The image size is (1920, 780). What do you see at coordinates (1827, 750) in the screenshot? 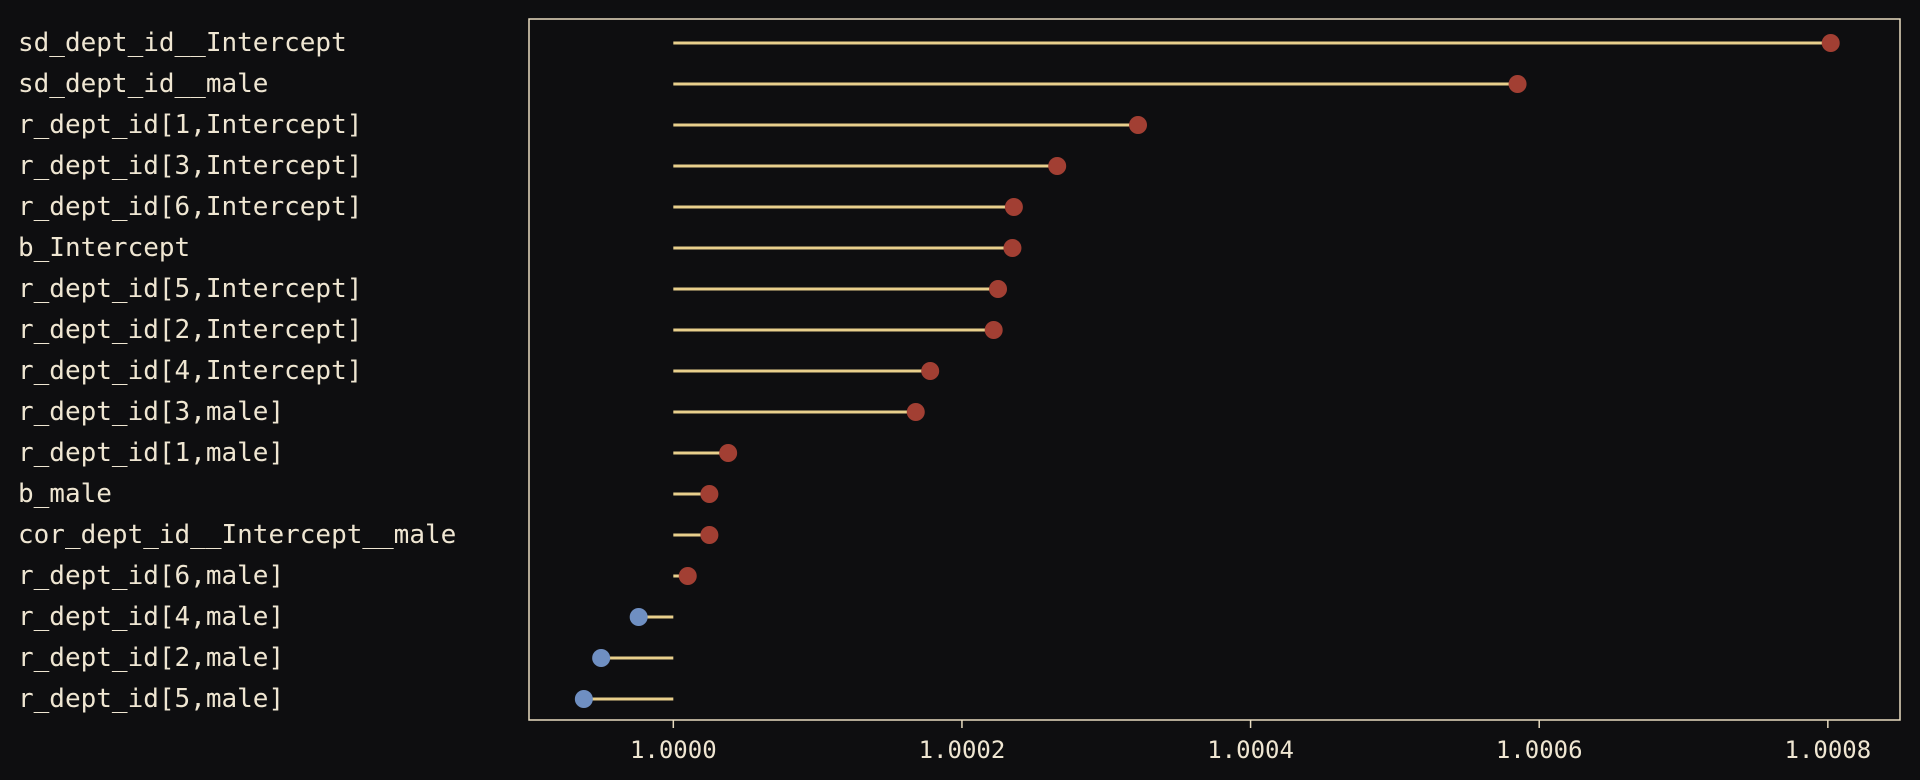
I see `x-tick-label-4: 1.0008` at bounding box center [1827, 750].